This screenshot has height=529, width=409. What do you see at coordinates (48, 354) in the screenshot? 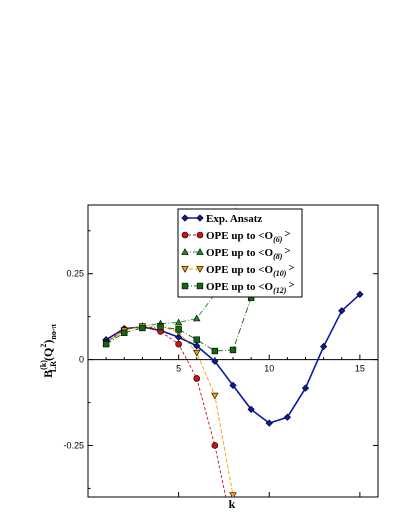
I see `y-axis-title-paren: (Q` at bounding box center [48, 354].